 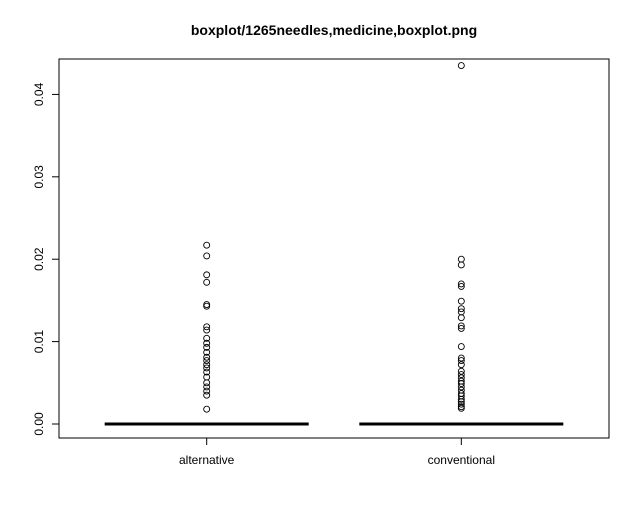 I want to click on x-axis: alternative conventional, so click(x=337, y=452).